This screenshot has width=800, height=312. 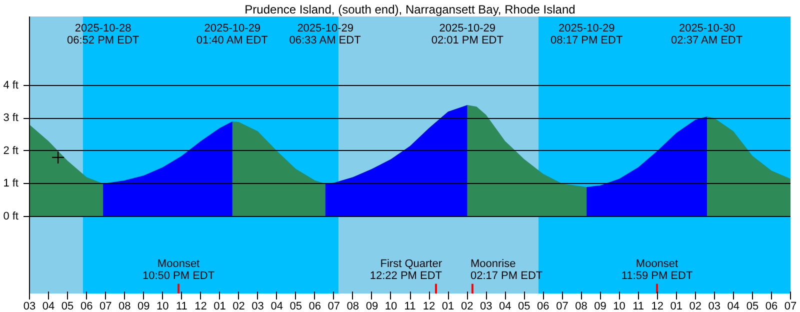 I want to click on ref-line-label: First Quarter 12:22 PM EDT, so click(x=406, y=270).